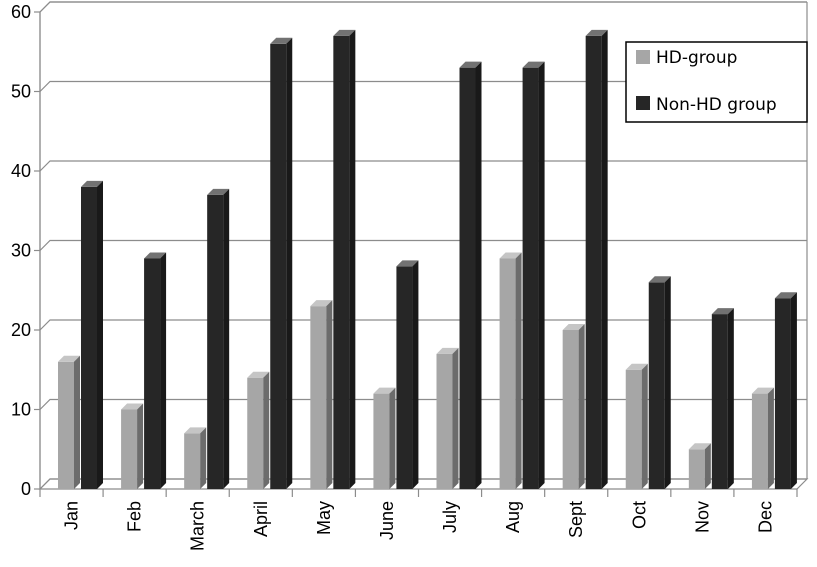 The height and width of the screenshot is (567, 817). Describe the element at coordinates (450, 517) in the screenshot. I see `x-label-july: July` at that location.